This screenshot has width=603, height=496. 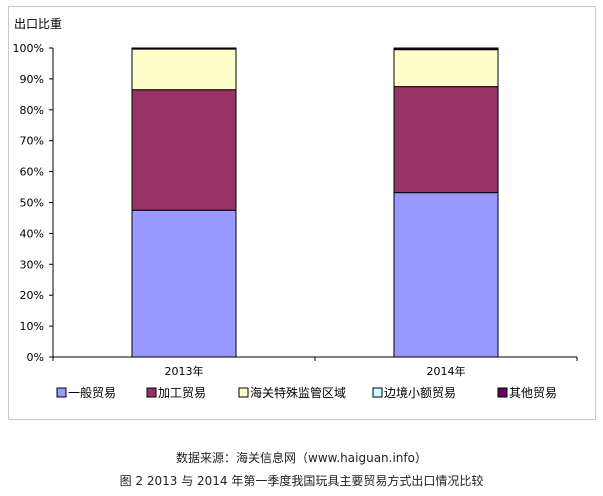 What do you see at coordinates (32, 141) in the screenshot?
I see `y-tick-label: 70%` at bounding box center [32, 141].